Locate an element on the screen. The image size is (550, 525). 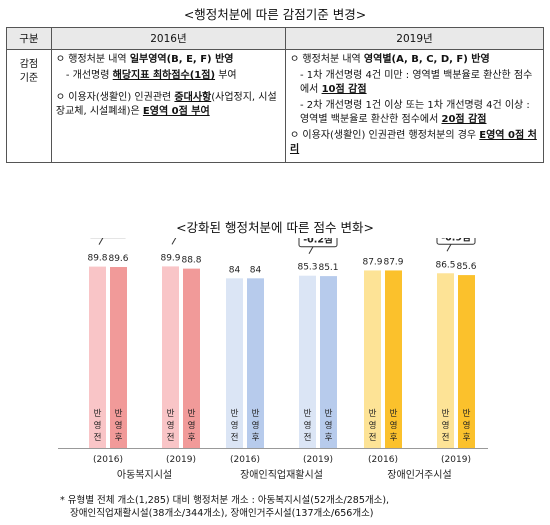
value-label: 85.3 is located at coordinates (307, 268).